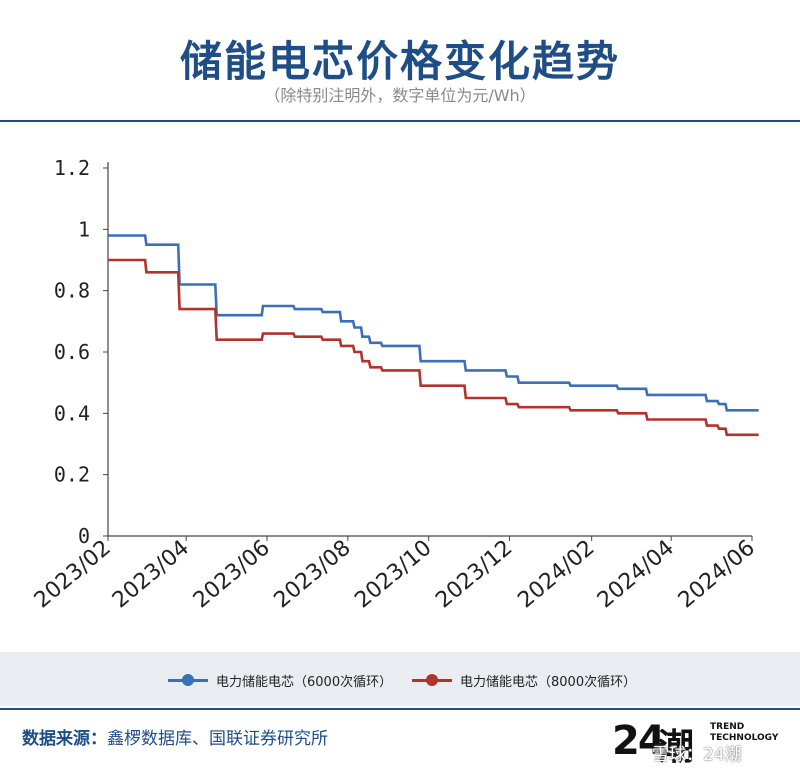 The width and height of the screenshot is (800, 778). What do you see at coordinates (72, 291) in the screenshot?
I see `y-tick-label: 0.8` at bounding box center [72, 291].